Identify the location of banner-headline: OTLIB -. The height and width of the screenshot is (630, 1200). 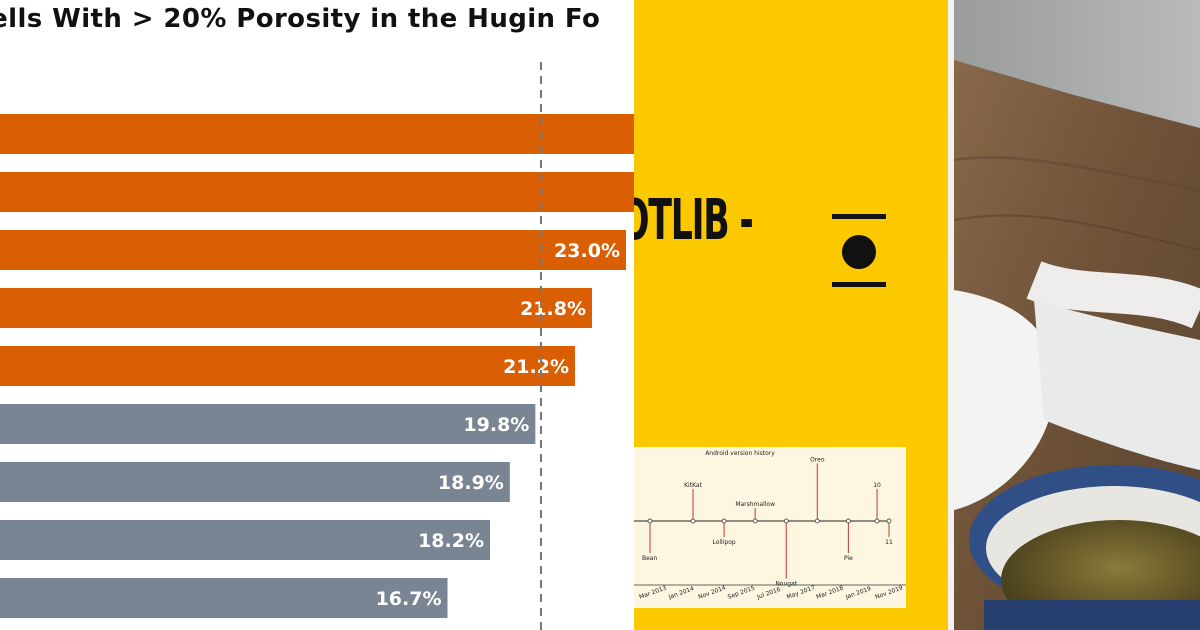
(694, 220).